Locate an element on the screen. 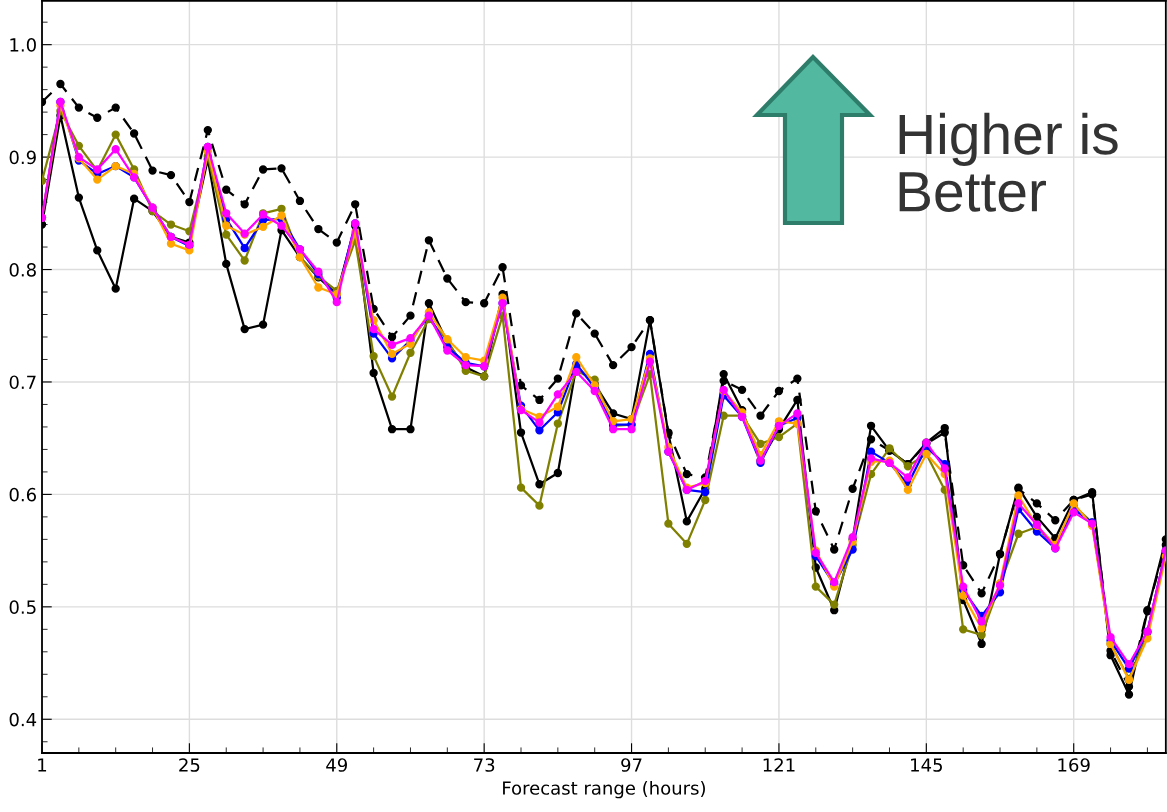 Image resolution: width=1167 pixels, height=812 pixels. x-tick-label: 169 is located at coordinates (1074, 765).